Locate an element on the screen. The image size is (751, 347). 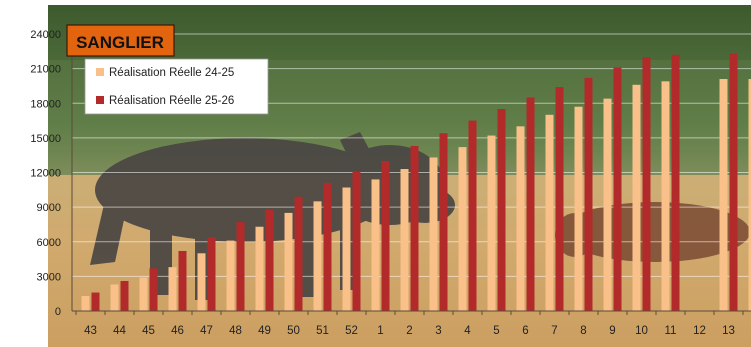
legend-label-series-1: Réalisation Réelle 24-25 is located at coordinates (171, 73).